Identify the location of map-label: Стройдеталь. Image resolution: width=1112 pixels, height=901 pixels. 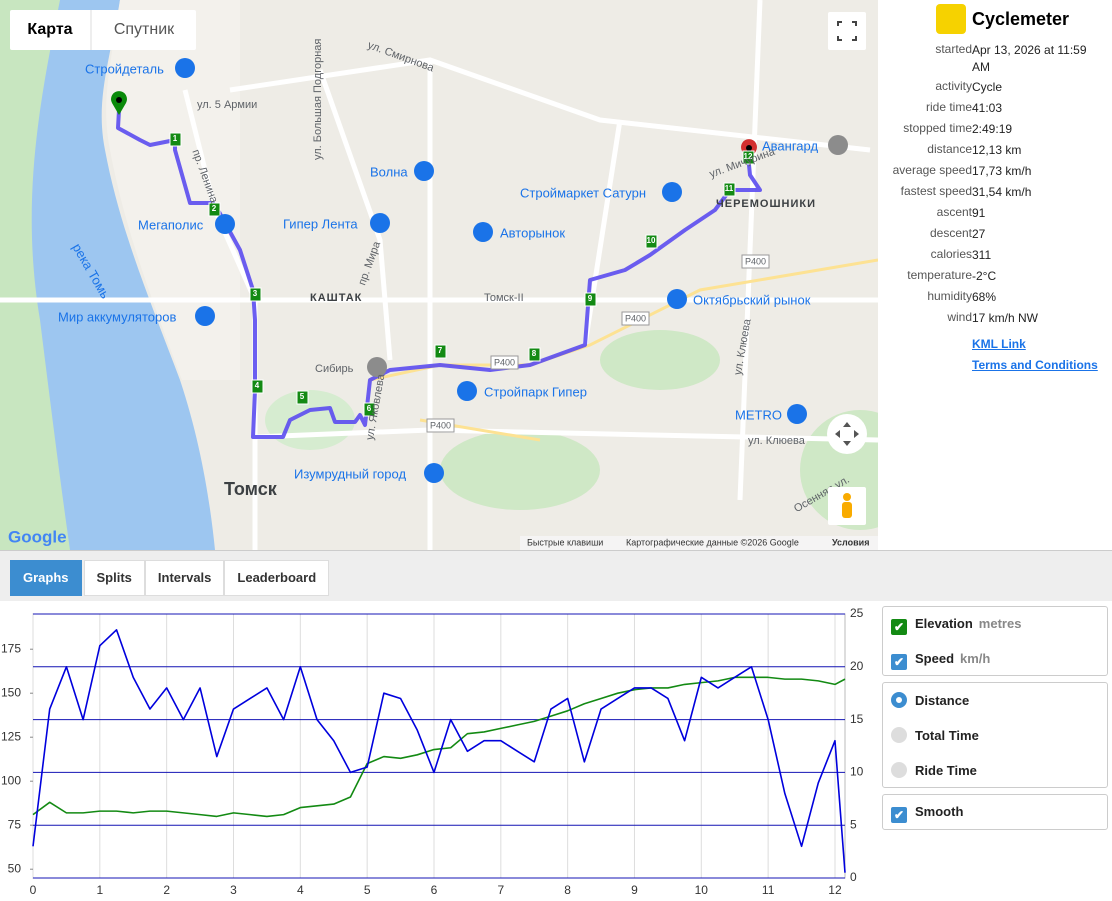
(124, 68).